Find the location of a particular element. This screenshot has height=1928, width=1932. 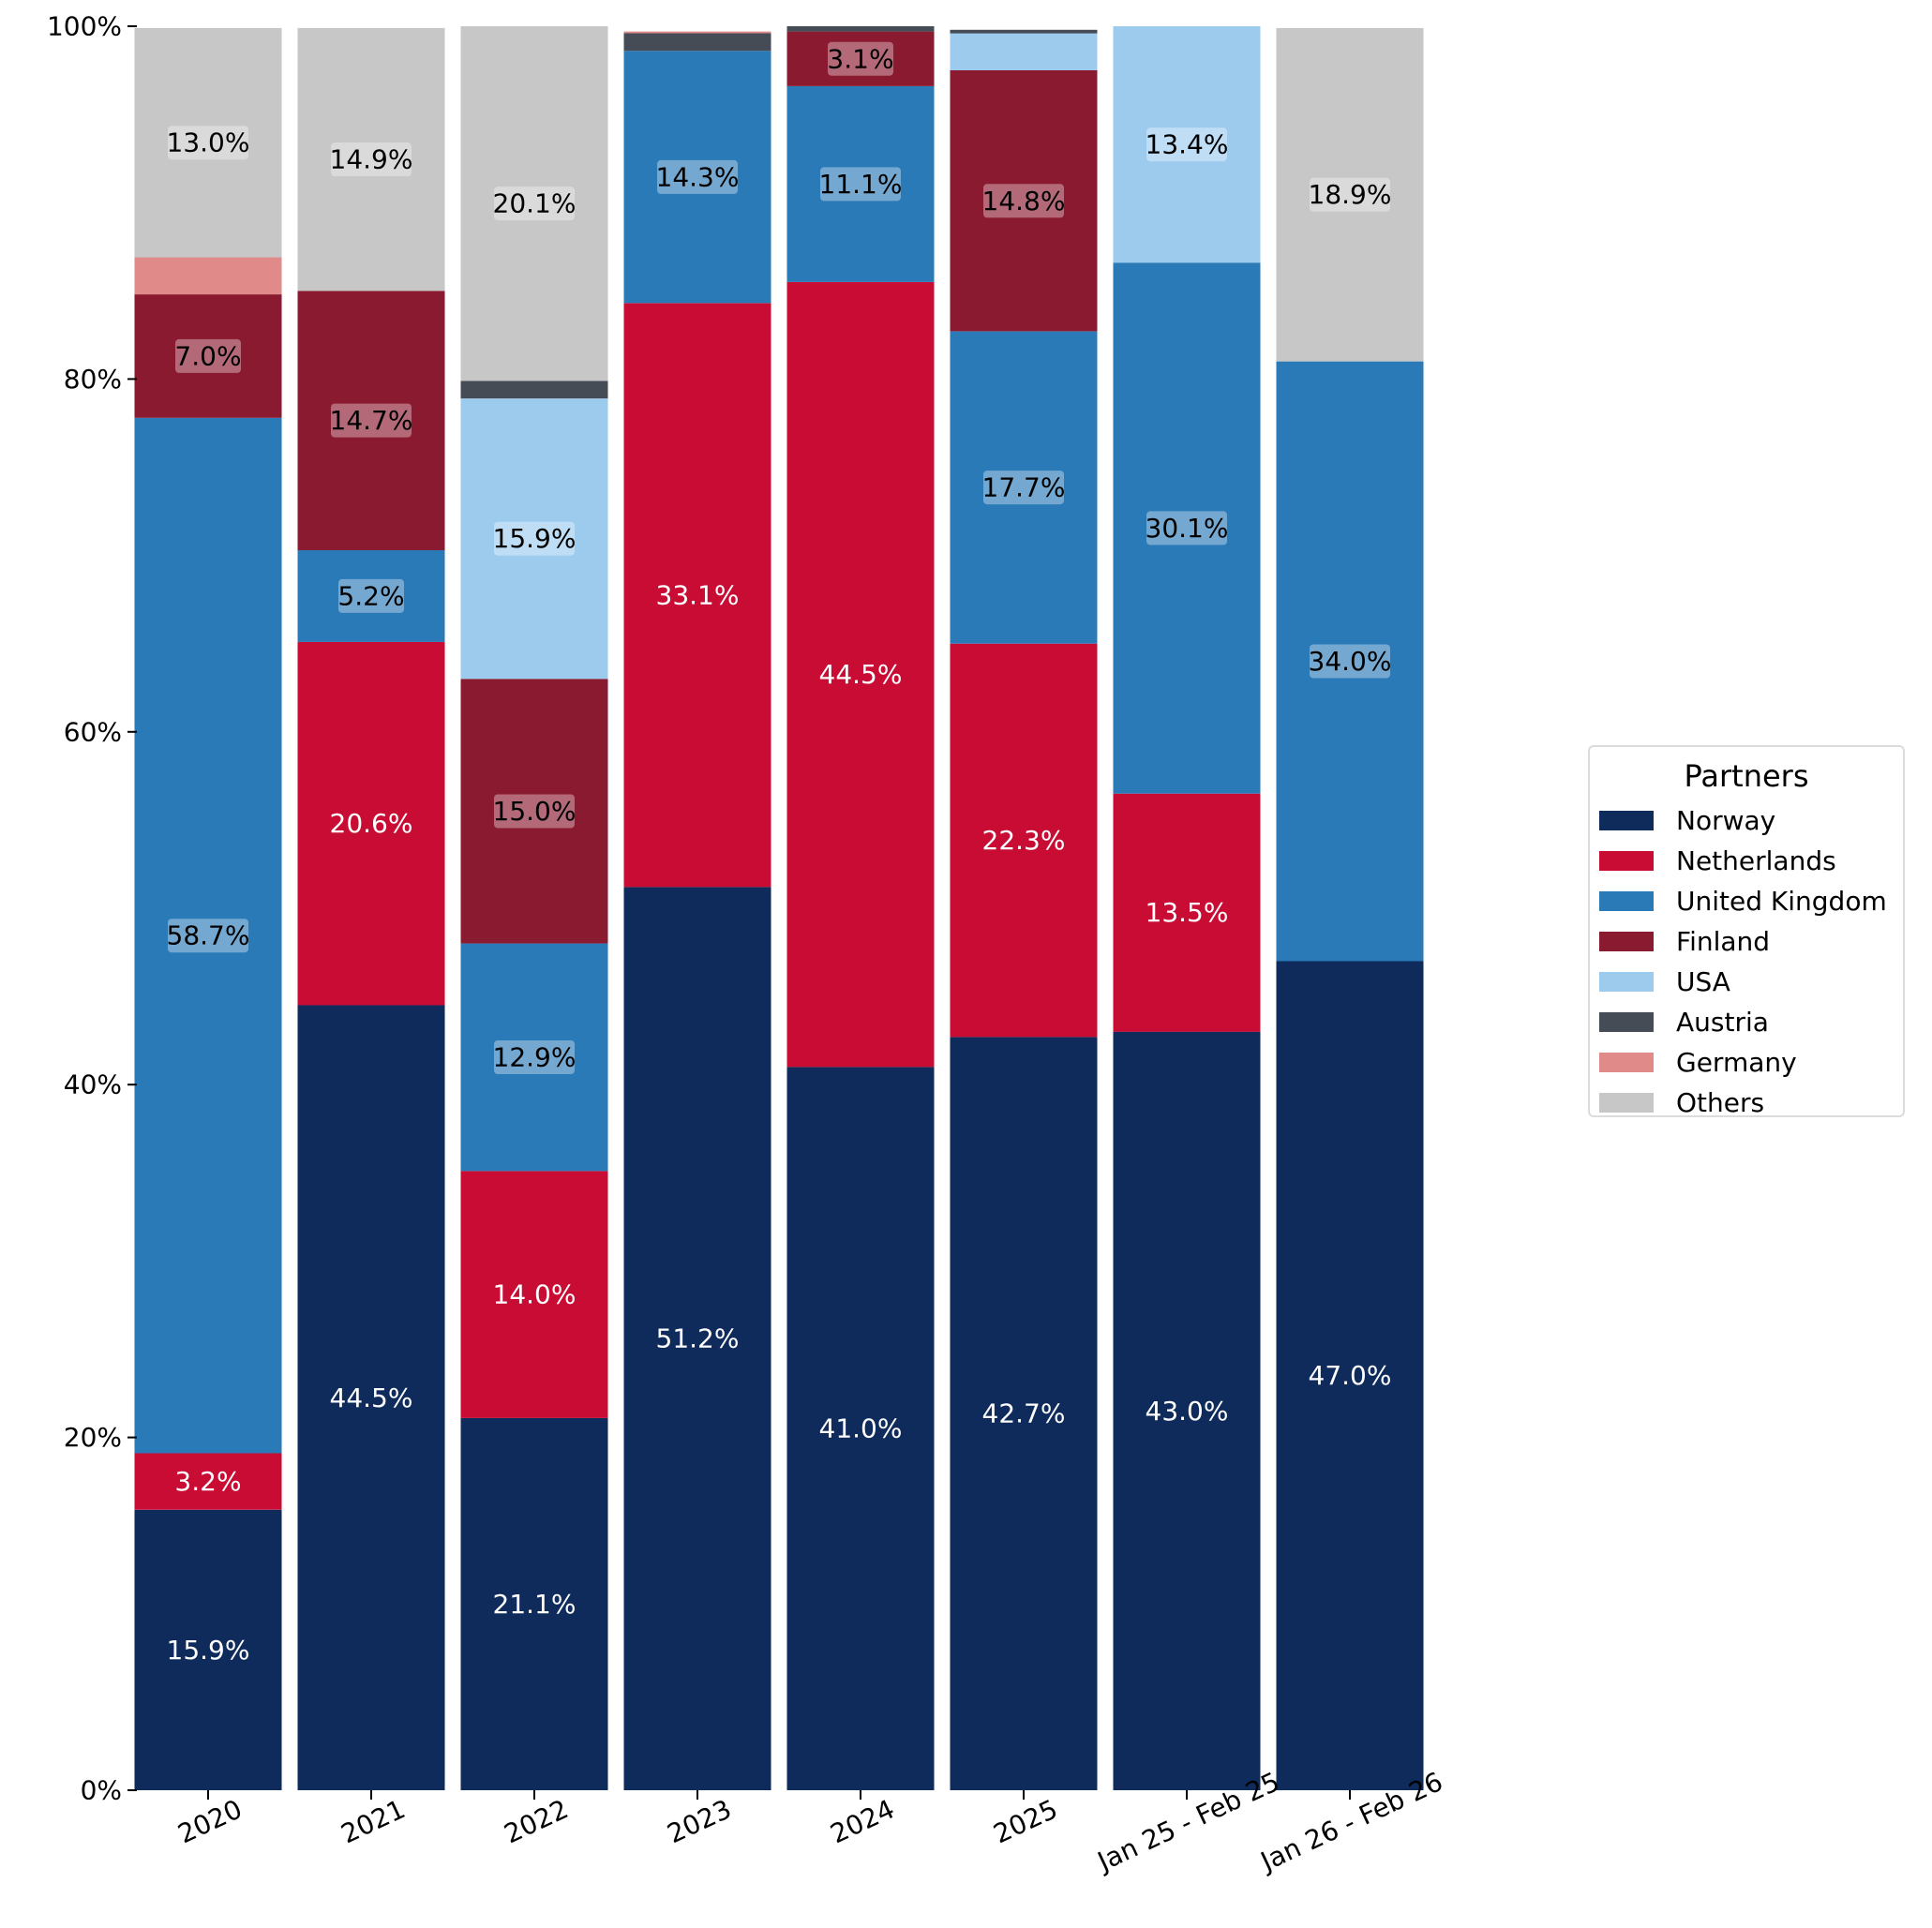

data-label-others-jan-26-feb-26: 18.9% is located at coordinates (1351, 194).